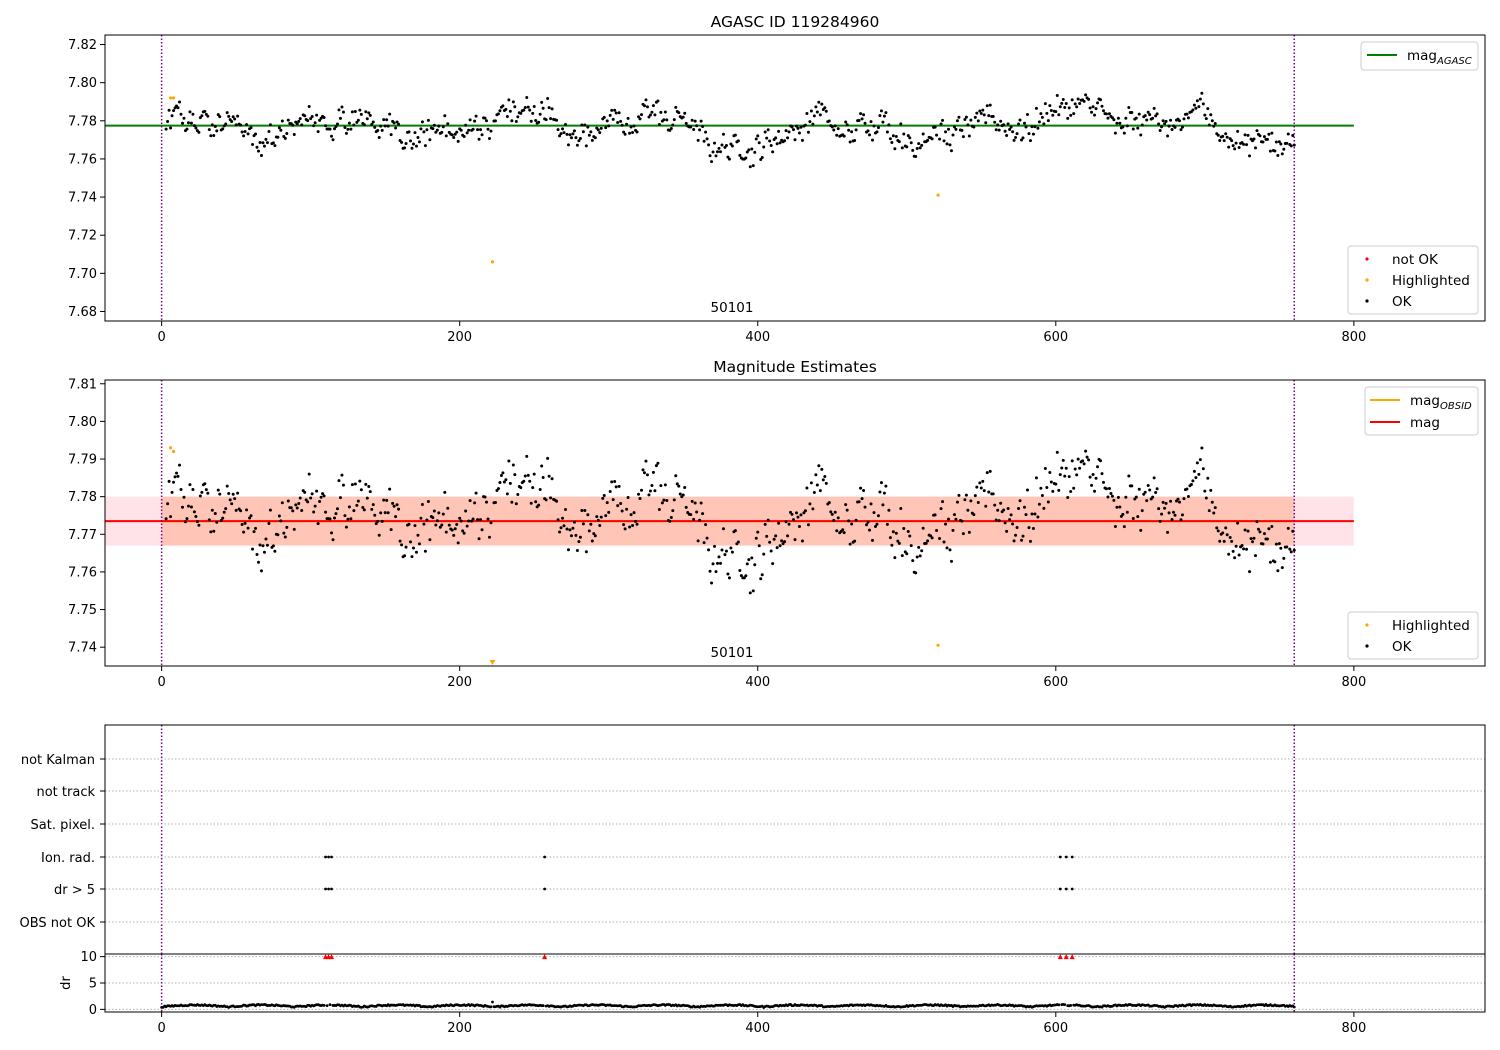 The height and width of the screenshot is (1050, 1500). Describe the element at coordinates (492, 262) in the screenshot. I see `highlighted-point` at that location.